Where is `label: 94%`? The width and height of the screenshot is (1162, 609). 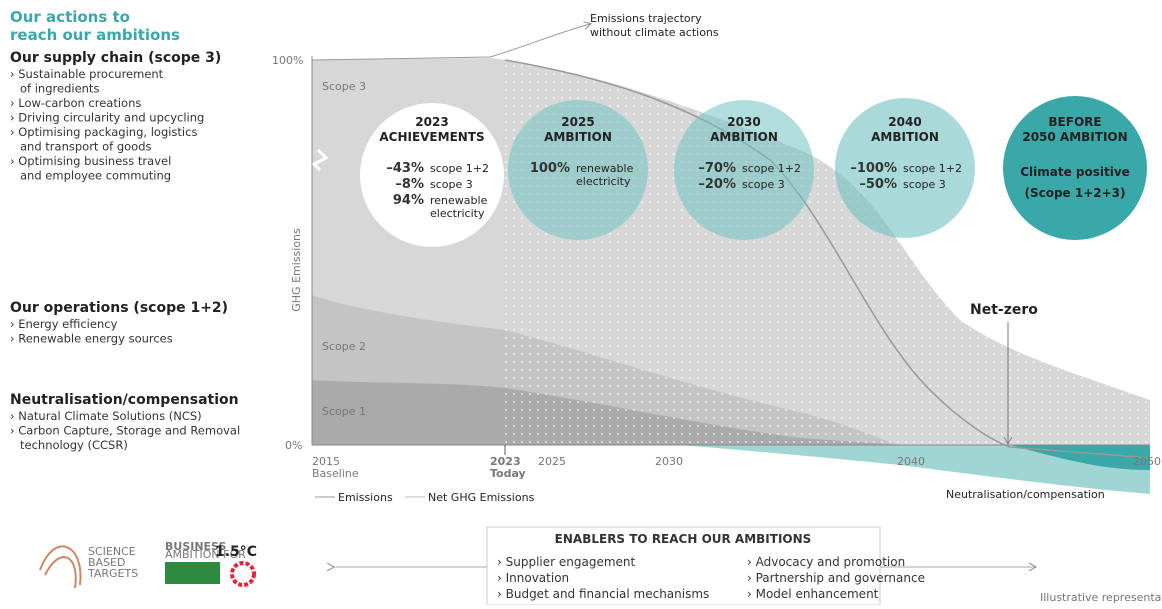
label: 94% is located at coordinates (408, 200).